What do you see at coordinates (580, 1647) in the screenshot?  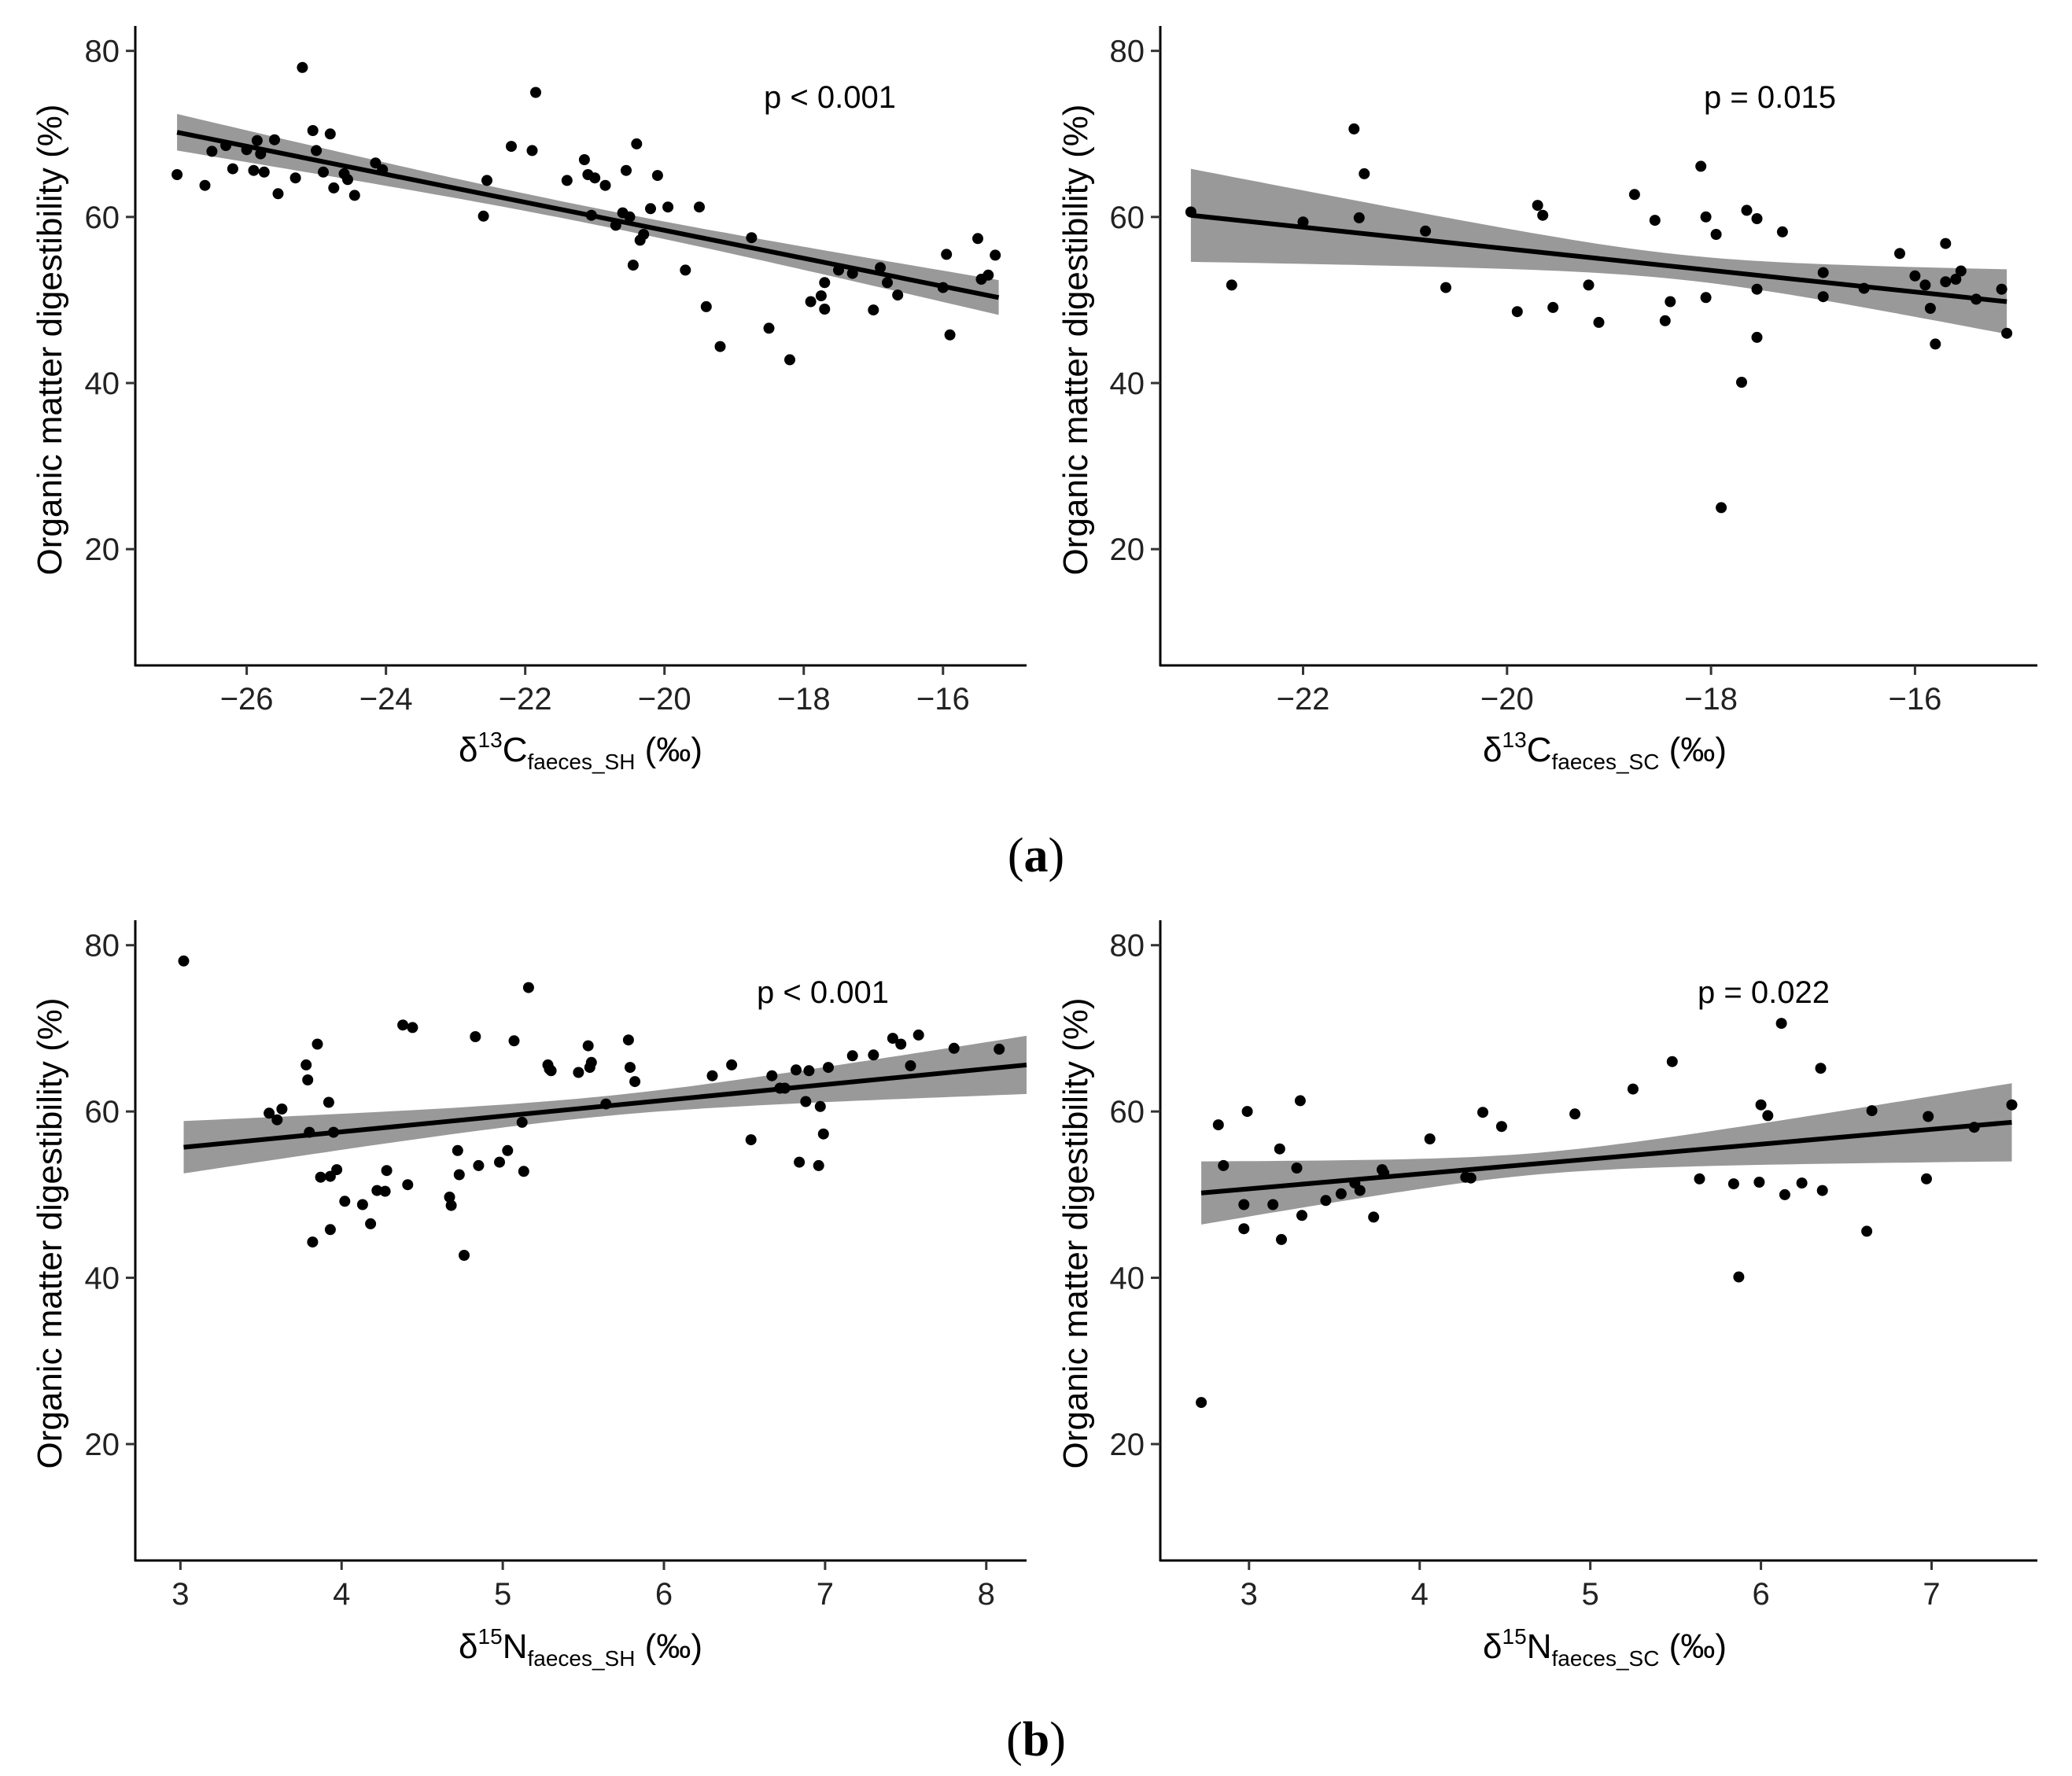 I see `x-axis-label: δ15Nfaeces_SH (‰)` at bounding box center [580, 1647].